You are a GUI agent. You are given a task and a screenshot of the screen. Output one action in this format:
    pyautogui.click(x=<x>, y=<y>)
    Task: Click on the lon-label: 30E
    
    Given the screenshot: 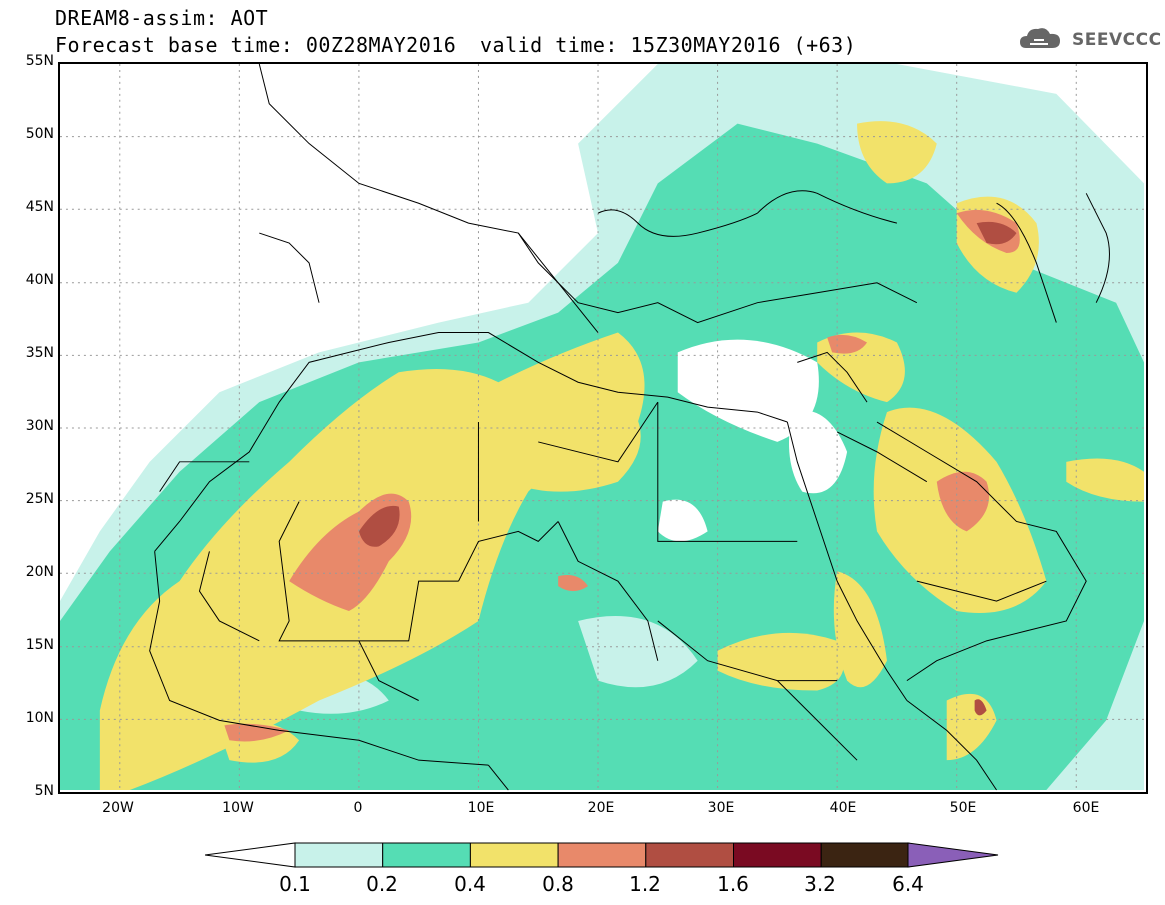 What is the action you would take?
    pyautogui.click(x=721, y=808)
    